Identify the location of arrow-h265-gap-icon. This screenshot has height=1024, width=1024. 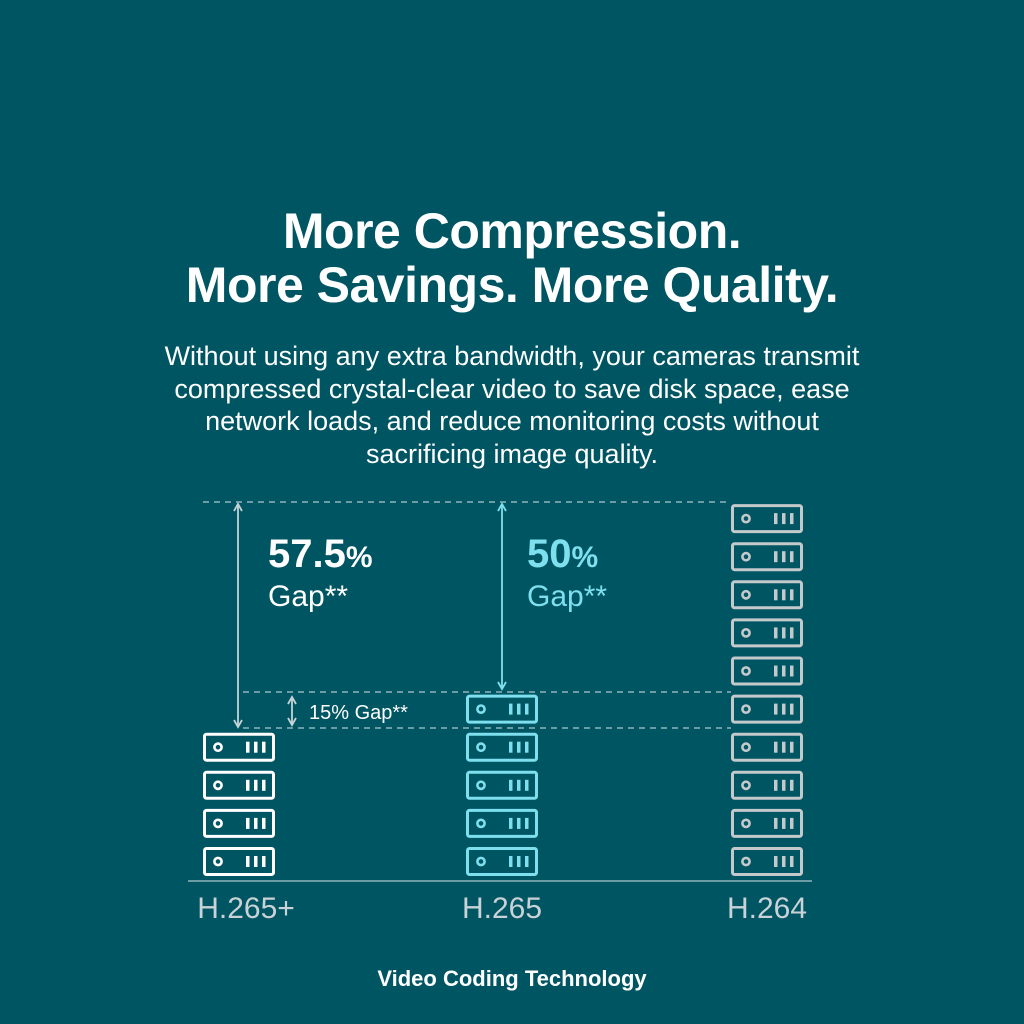
(502, 596).